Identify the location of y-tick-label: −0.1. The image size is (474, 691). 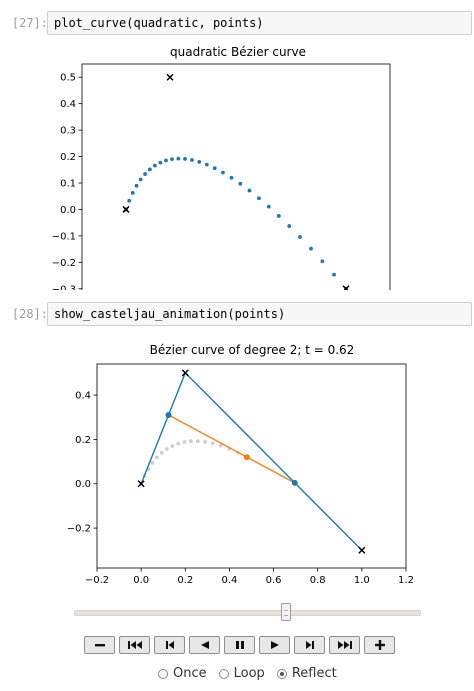
(64, 236).